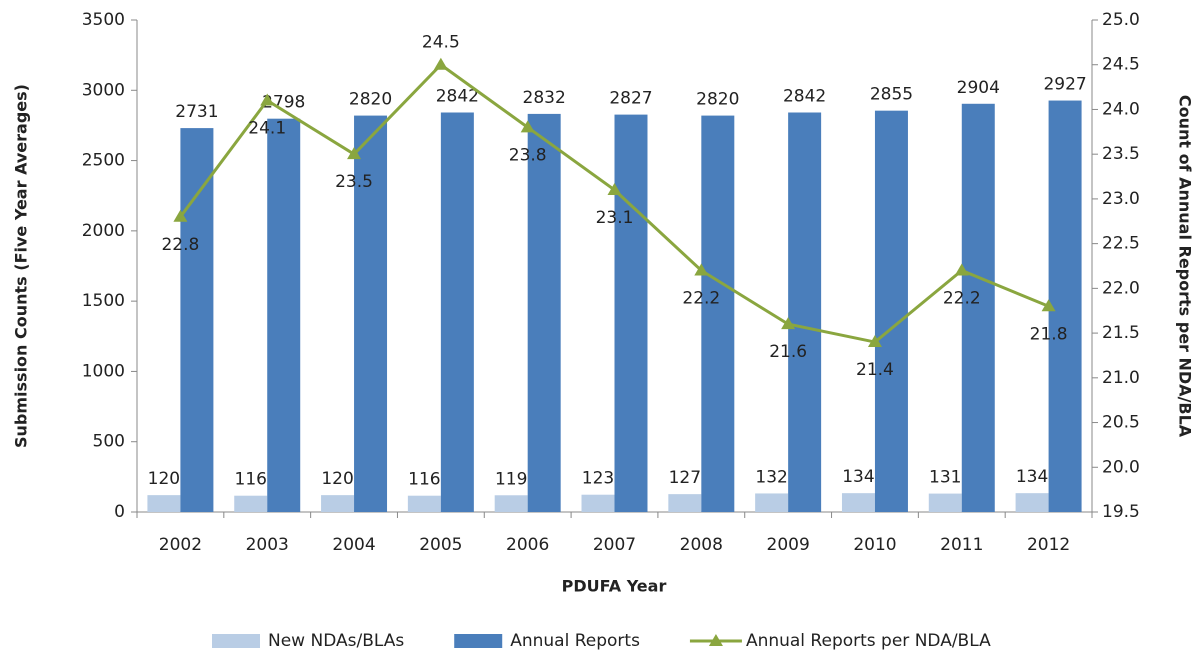  I want to click on bar-value-label: 2855, so click(891, 95).